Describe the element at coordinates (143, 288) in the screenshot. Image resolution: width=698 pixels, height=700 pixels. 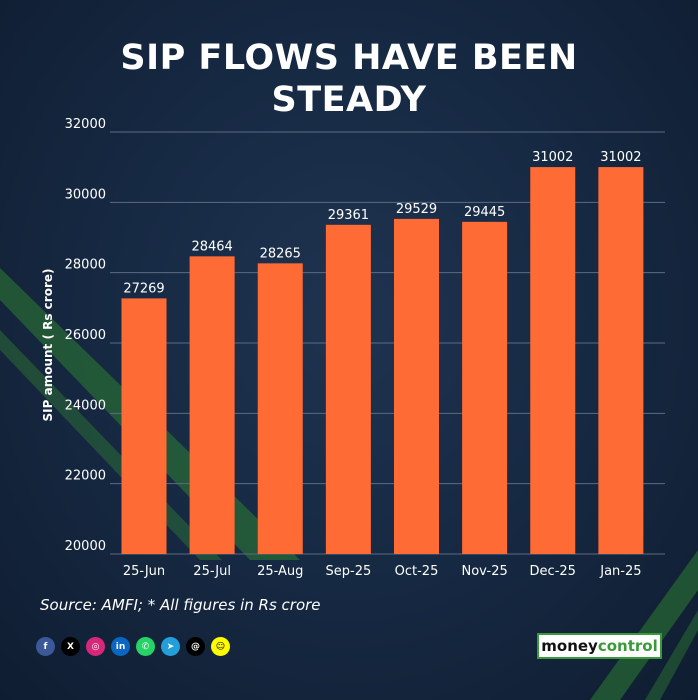
I see `bar-value-label: 27269` at that location.